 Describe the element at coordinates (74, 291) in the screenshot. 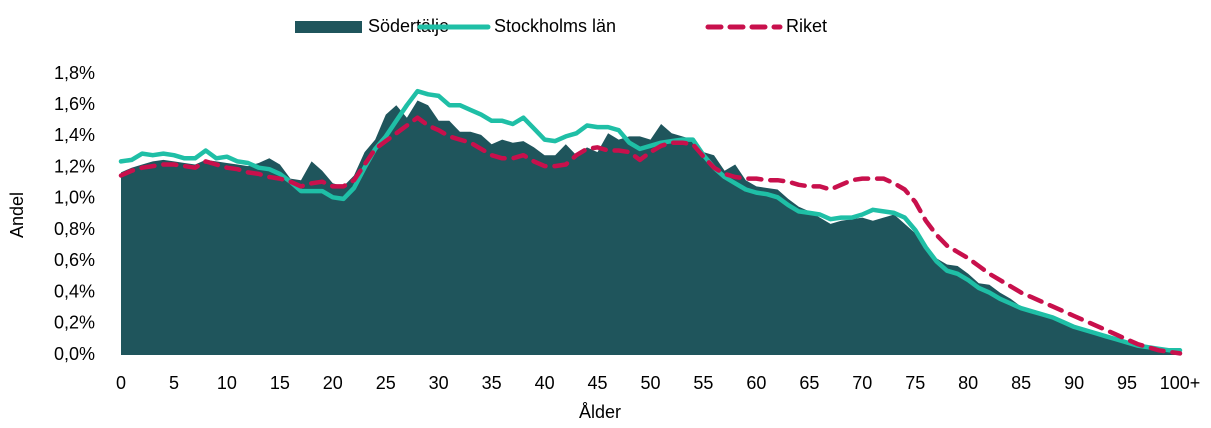

I see `y-tick-label: 0,4%` at that location.